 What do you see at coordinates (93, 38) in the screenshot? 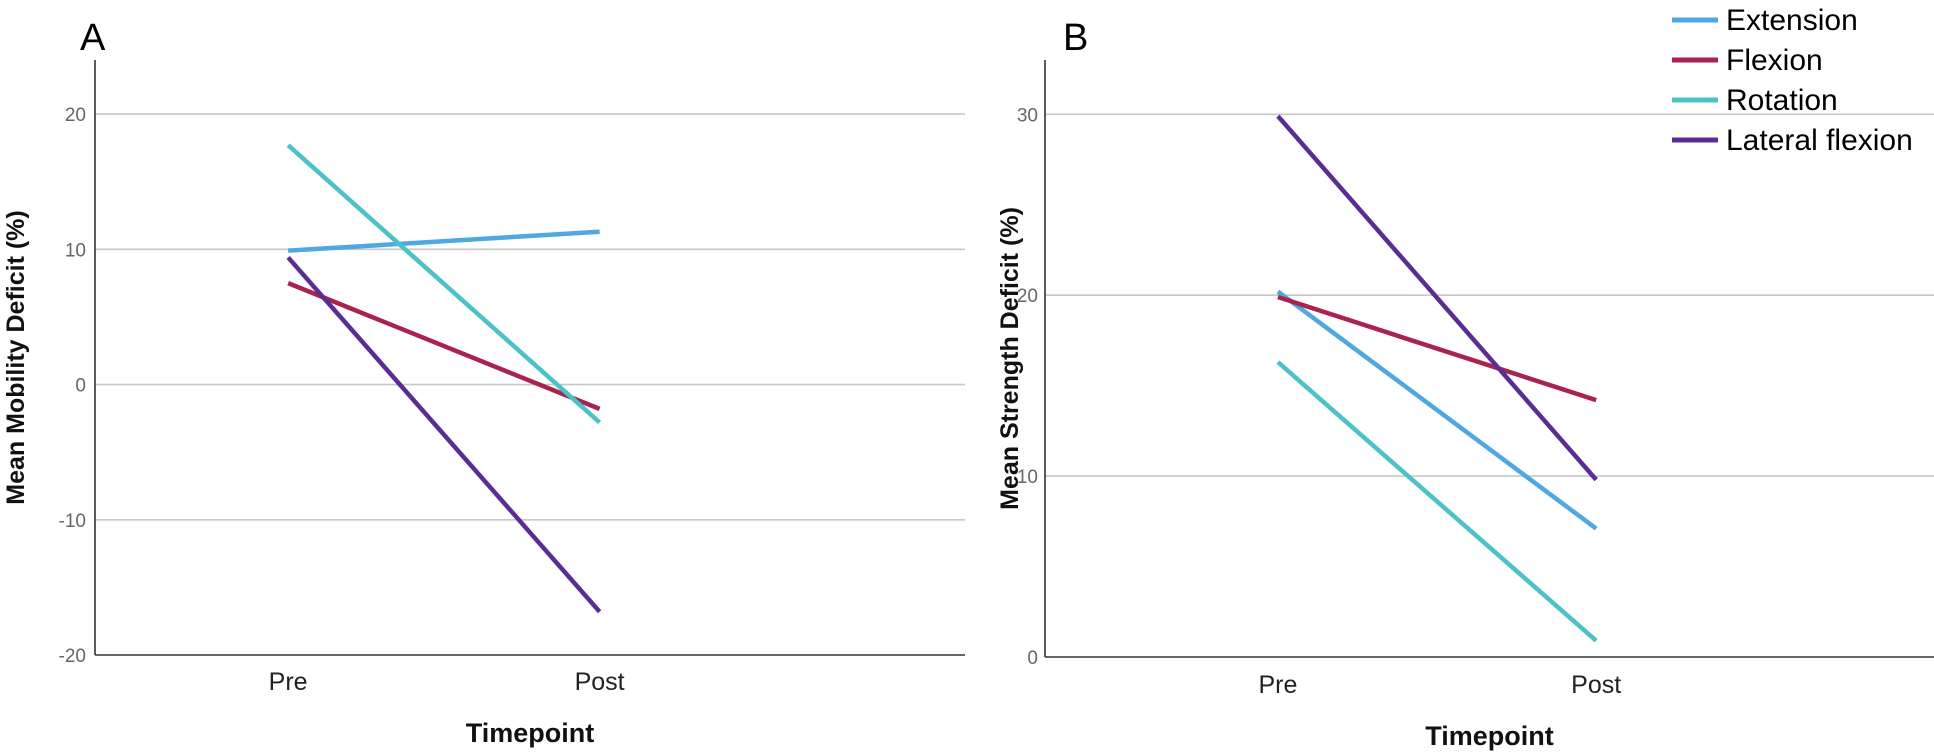
I see `panel-label: A` at bounding box center [93, 38].